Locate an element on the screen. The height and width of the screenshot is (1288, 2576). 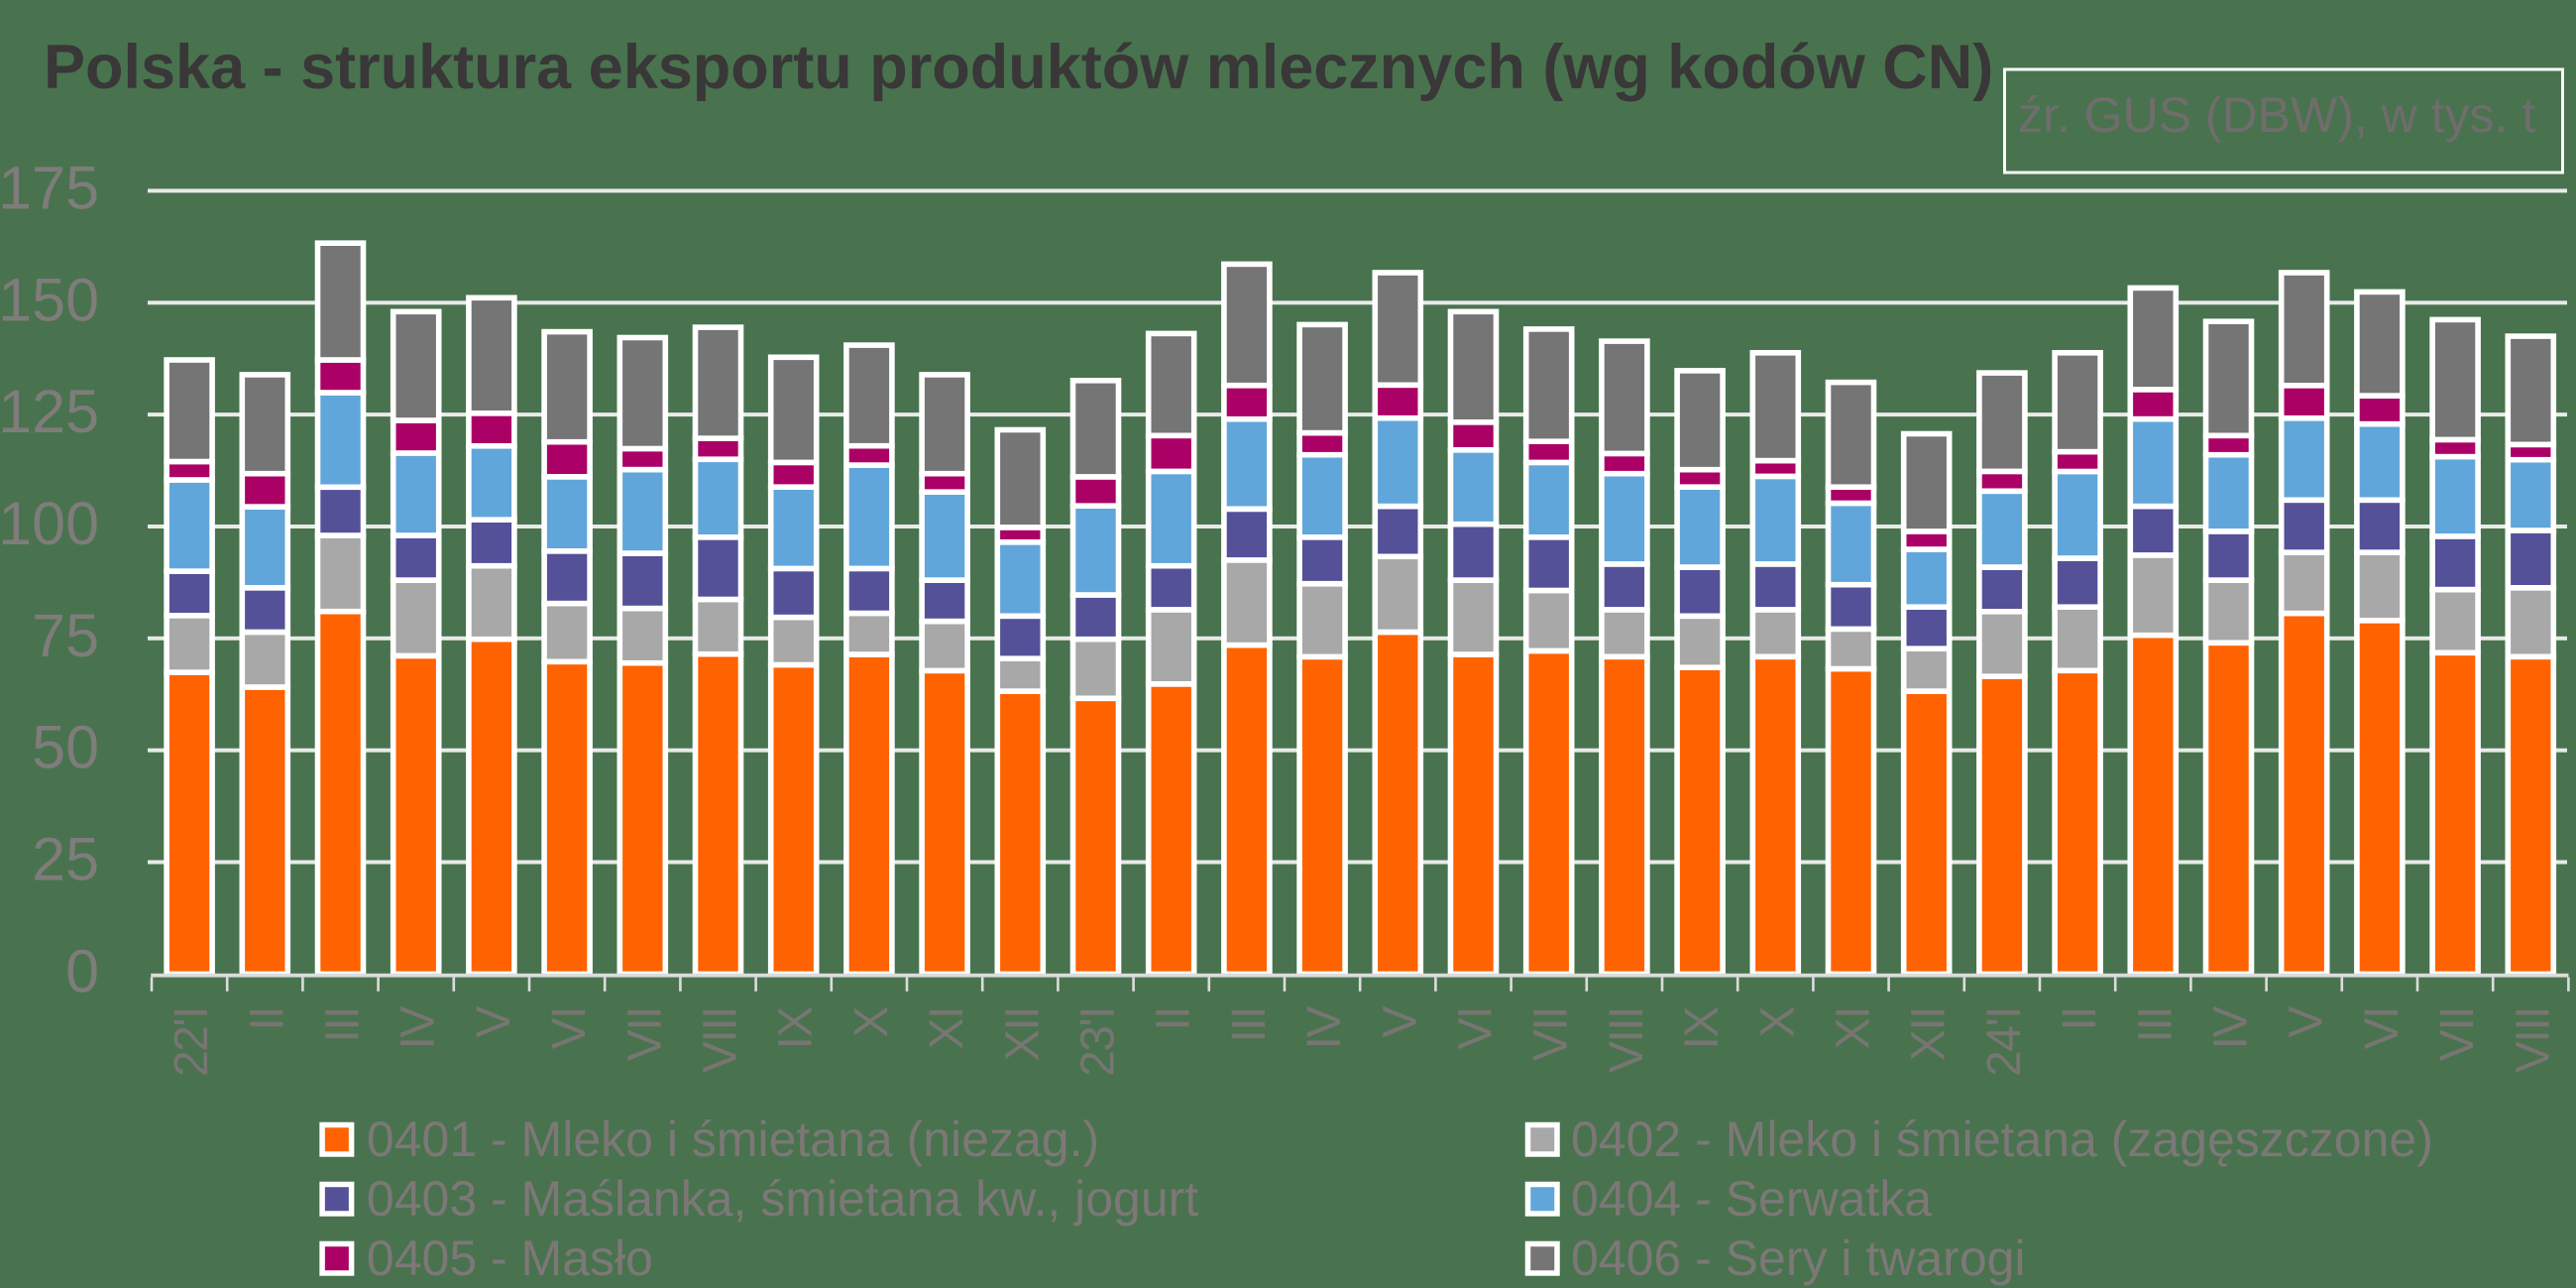
svg-text: 175 is located at coordinates (49, 188).